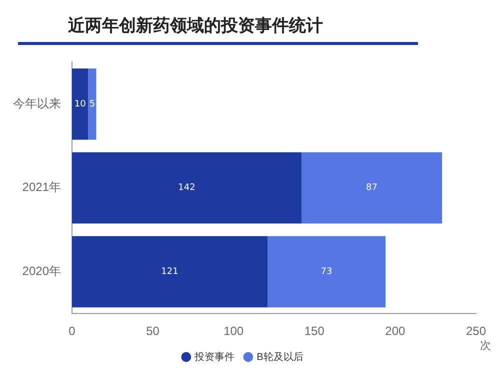 This screenshot has height=372, width=500. What do you see at coordinates (395, 331) in the screenshot?
I see `x-tick-label: 200` at bounding box center [395, 331].